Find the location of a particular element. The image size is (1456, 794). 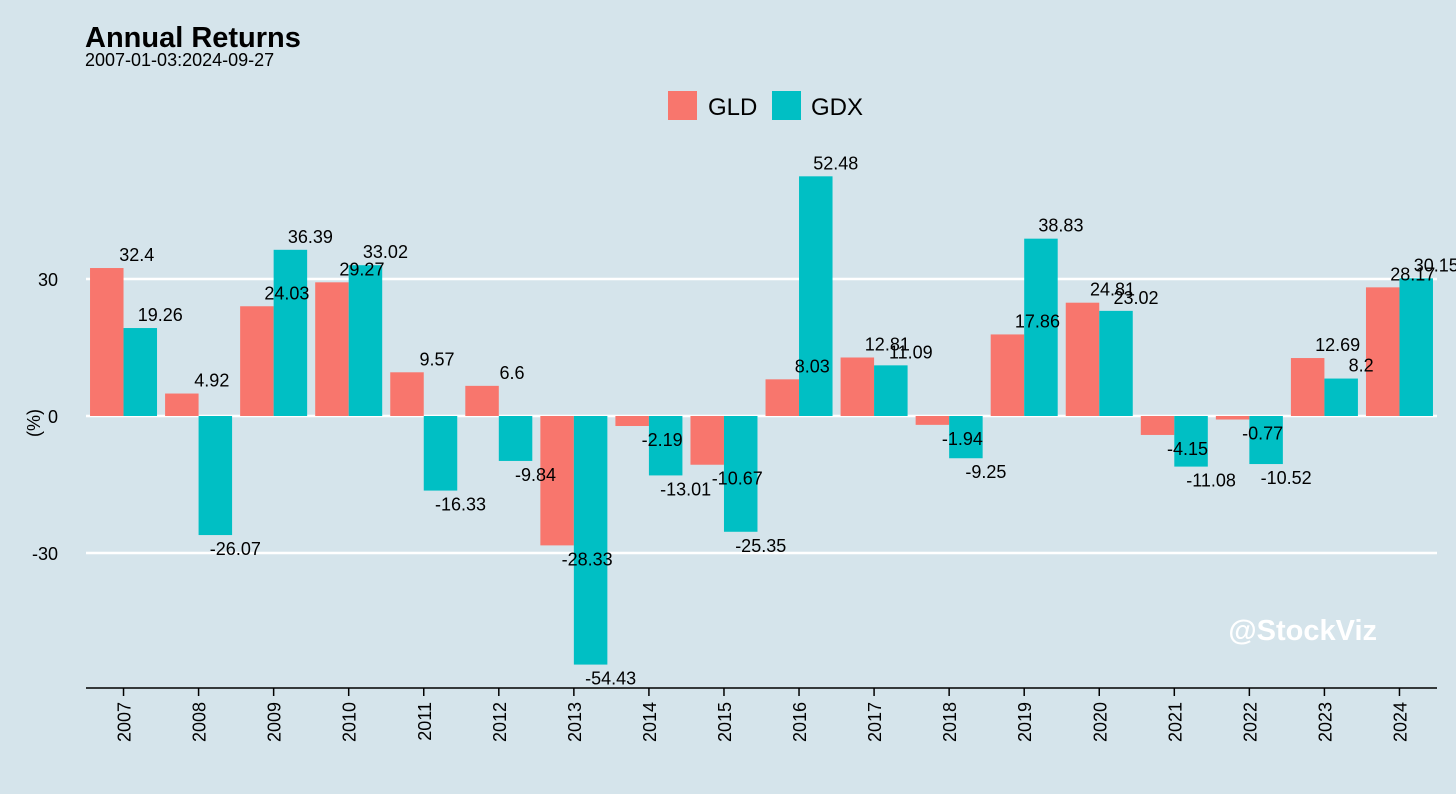

chart-title: Annual Returns is located at coordinates (193, 38).